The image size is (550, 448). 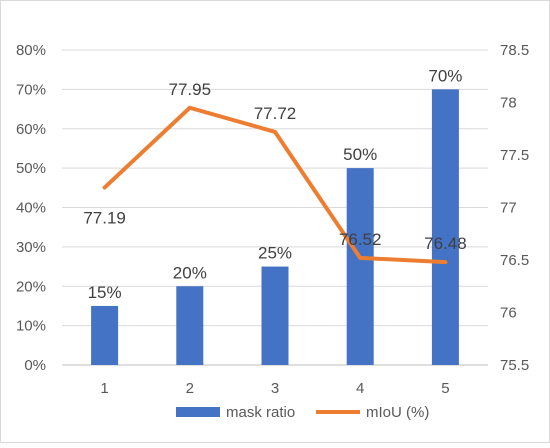 I want to click on y-right-tick-label: 75.5, so click(x=514, y=365).